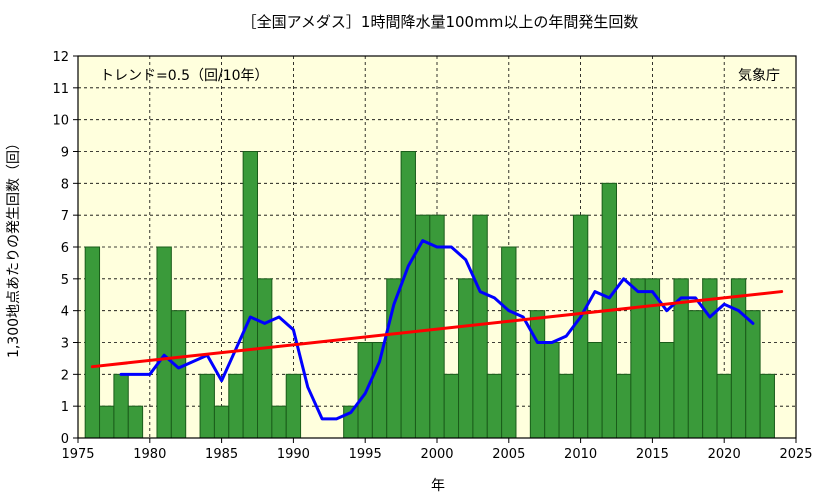 The height and width of the screenshot is (498, 833). Describe the element at coordinates (65, 439) in the screenshot. I see `y-tick-label: 0` at that location.